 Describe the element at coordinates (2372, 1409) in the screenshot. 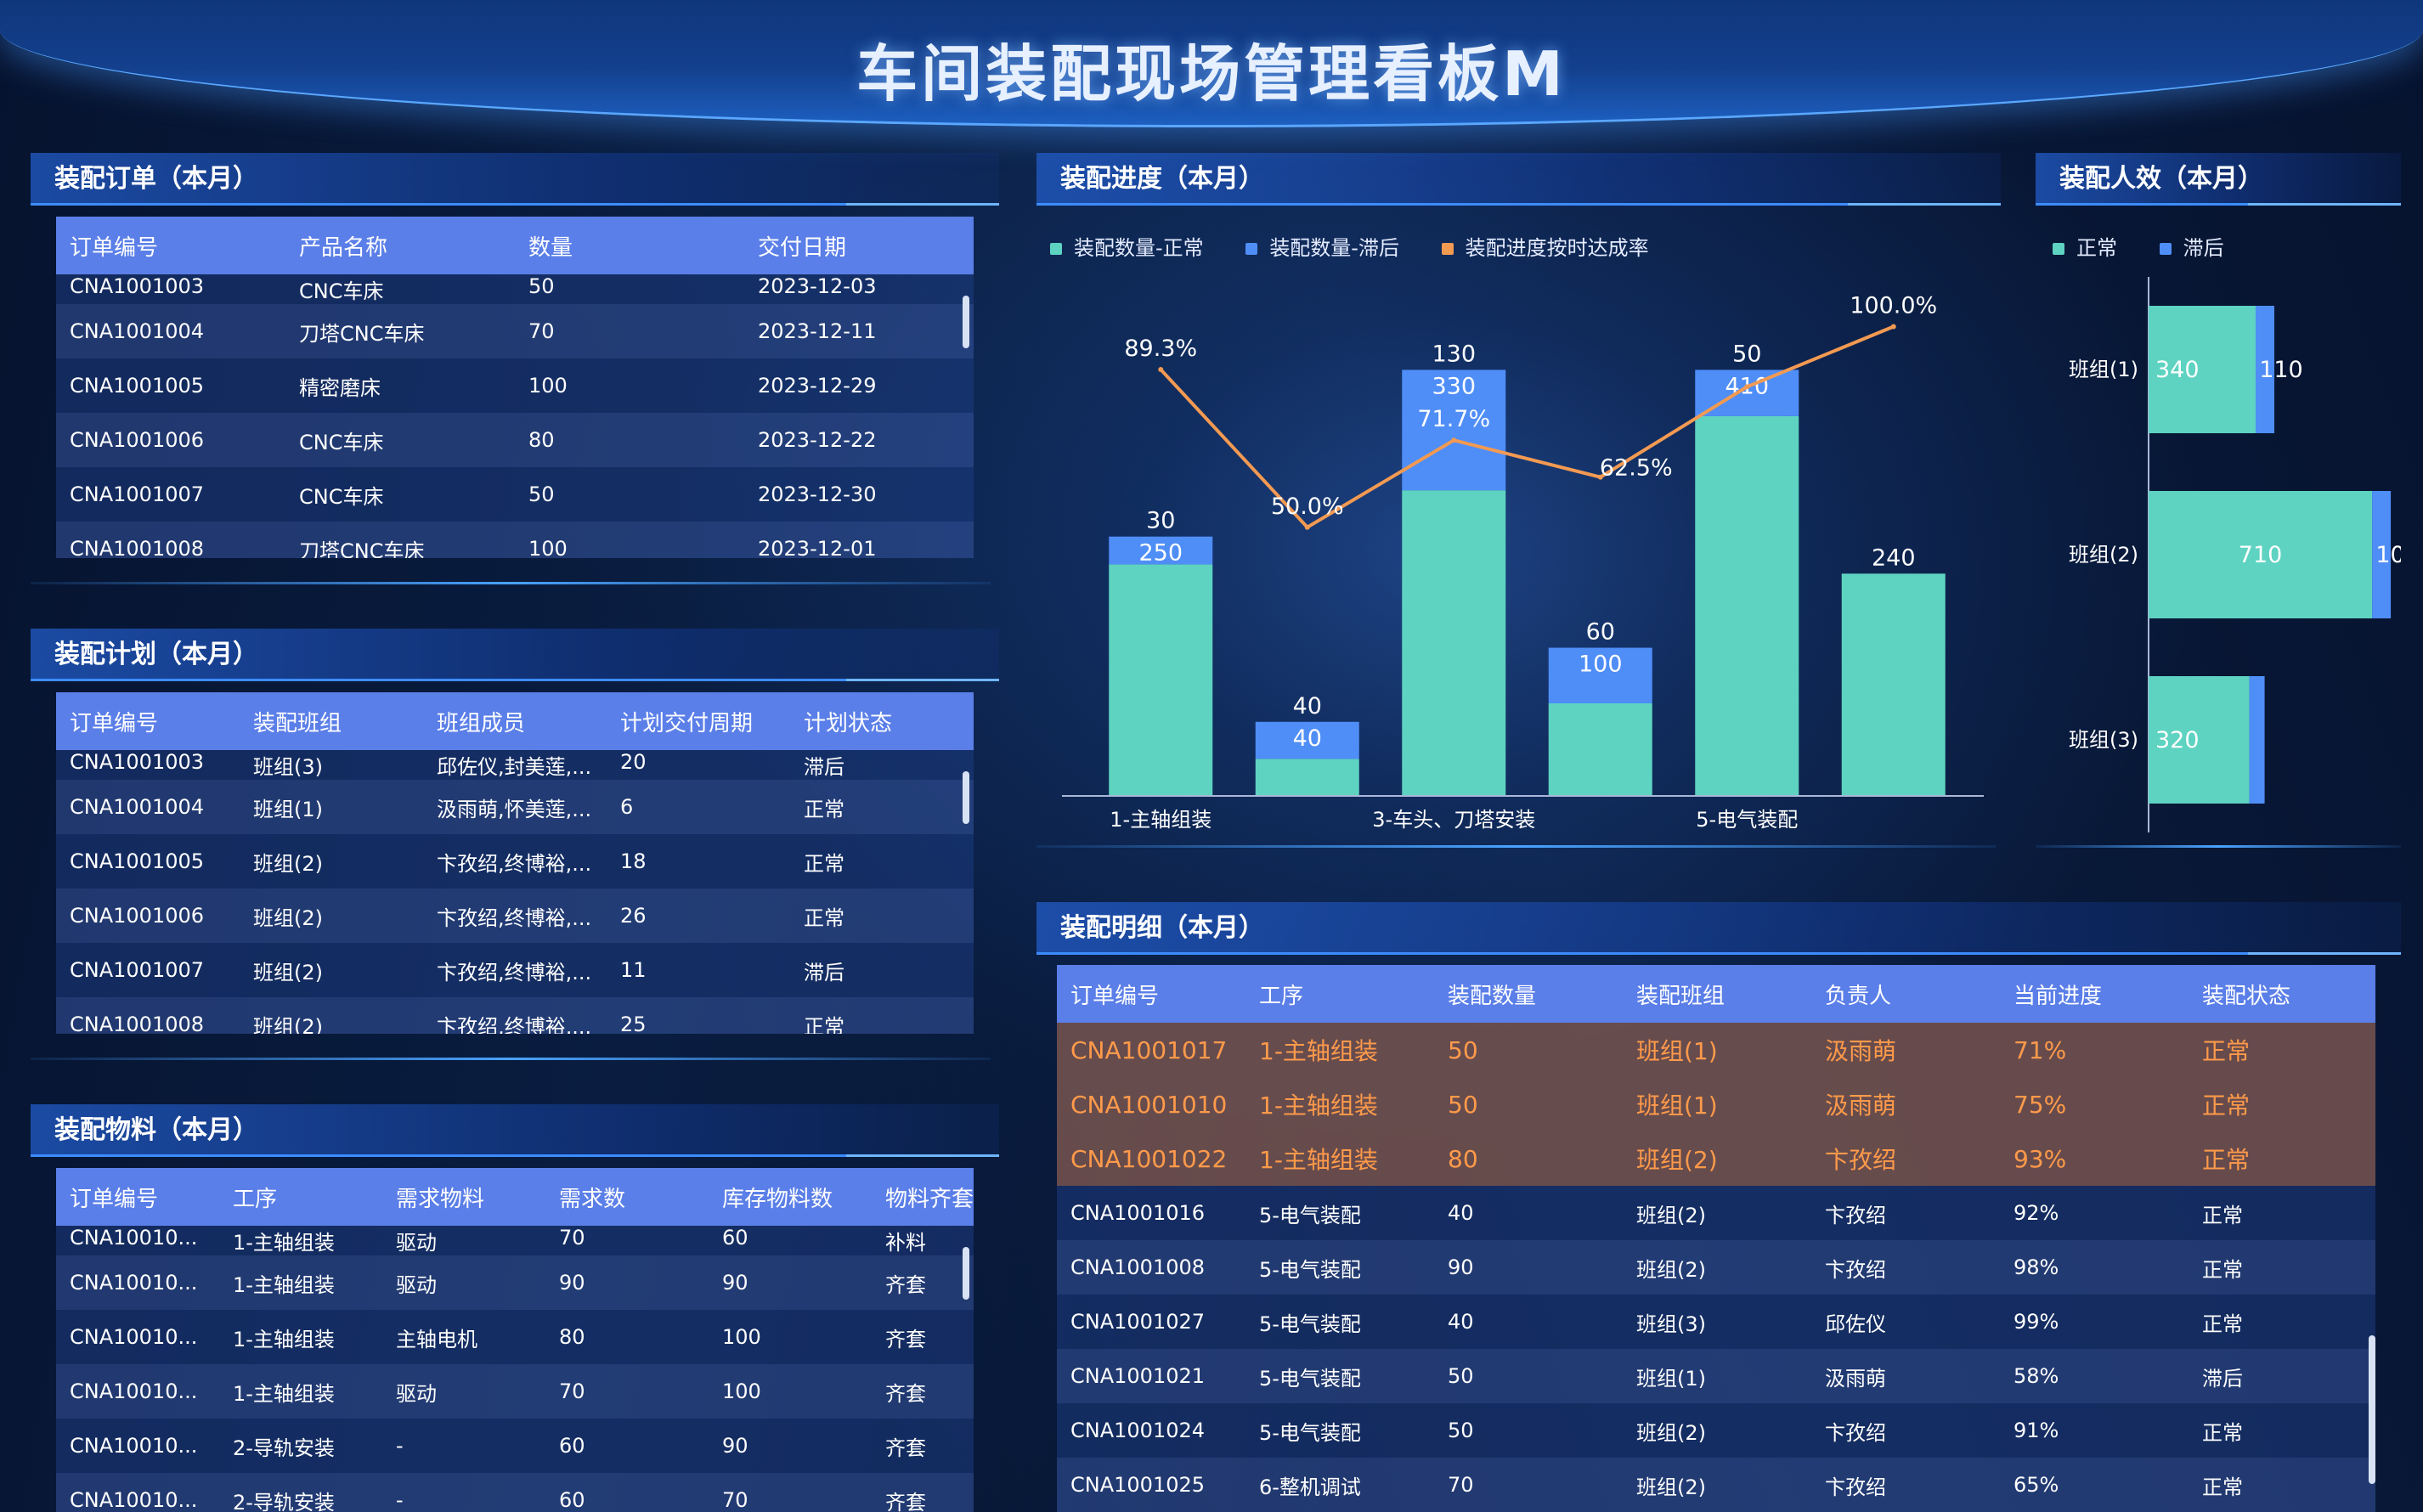

I see `details-scrollbar` at that location.